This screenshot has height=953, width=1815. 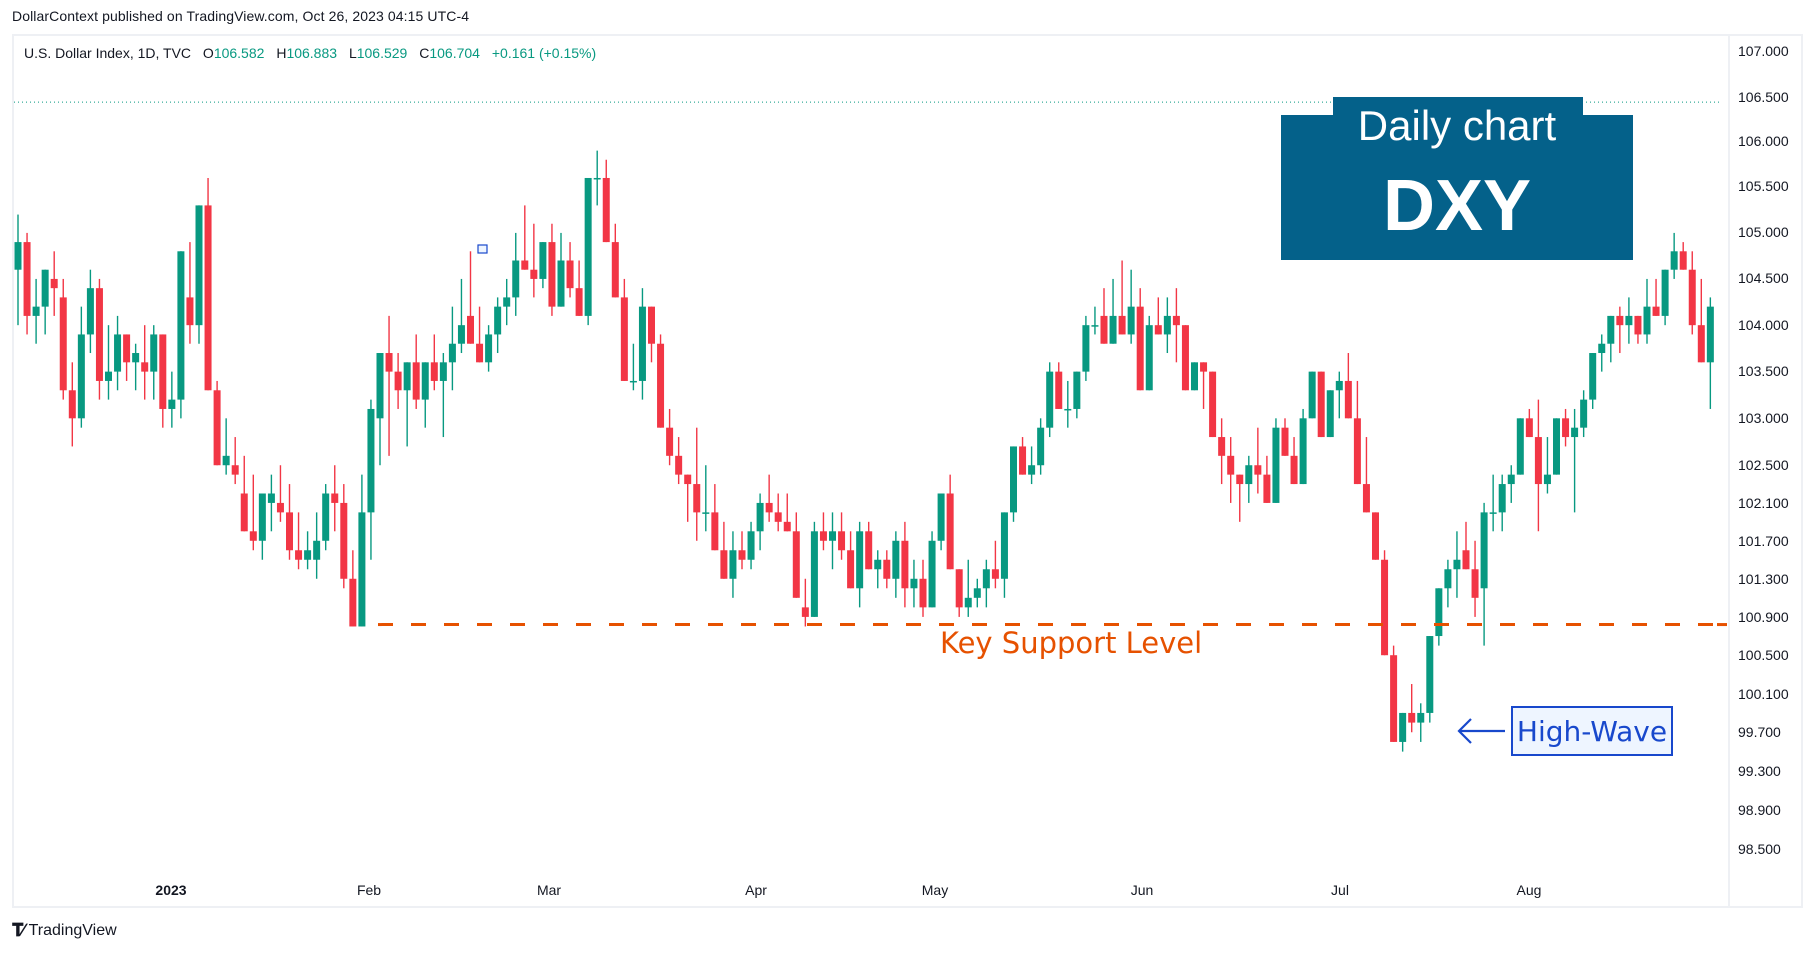 I want to click on price-axis-separator, so click(x=1729, y=471).